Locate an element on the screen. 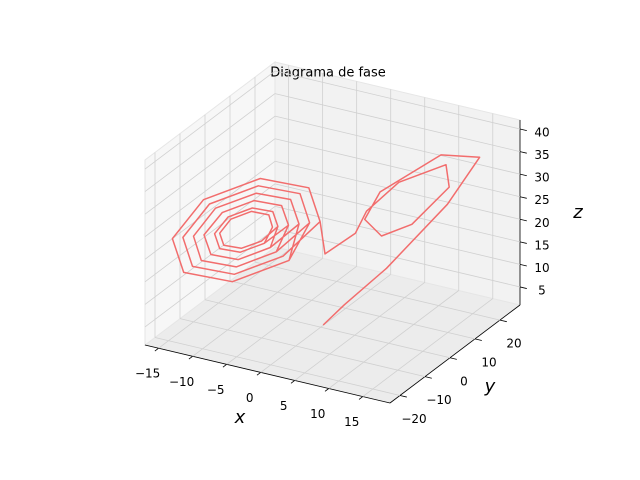 This screenshot has width=640, height=480. x-tick-label: 15 is located at coordinates (351, 422).